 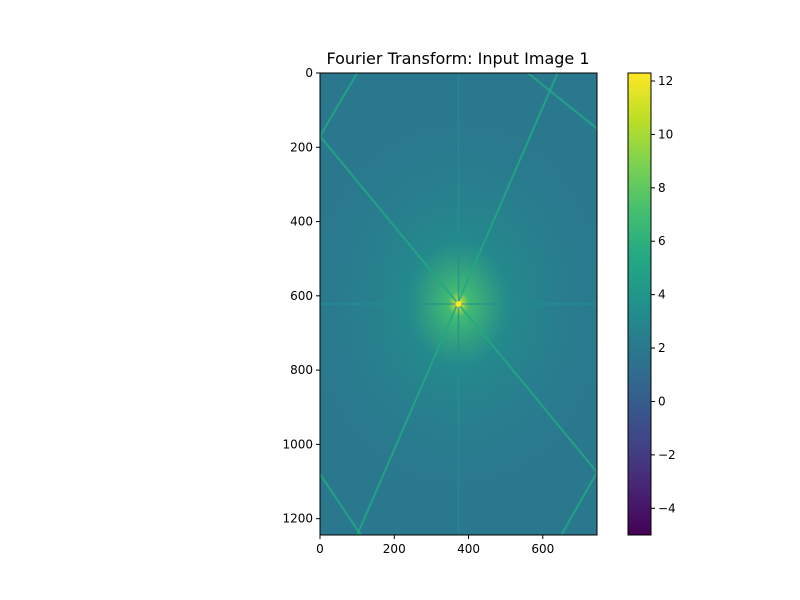 What do you see at coordinates (297, 444) in the screenshot?
I see `y-tick-label: 1000` at bounding box center [297, 444].